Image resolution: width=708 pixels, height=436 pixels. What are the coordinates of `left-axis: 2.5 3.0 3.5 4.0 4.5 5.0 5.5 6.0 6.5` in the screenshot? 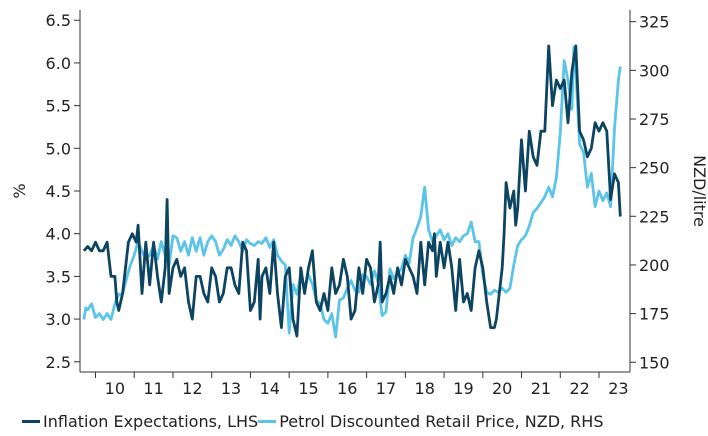 It's located at (63, 191).